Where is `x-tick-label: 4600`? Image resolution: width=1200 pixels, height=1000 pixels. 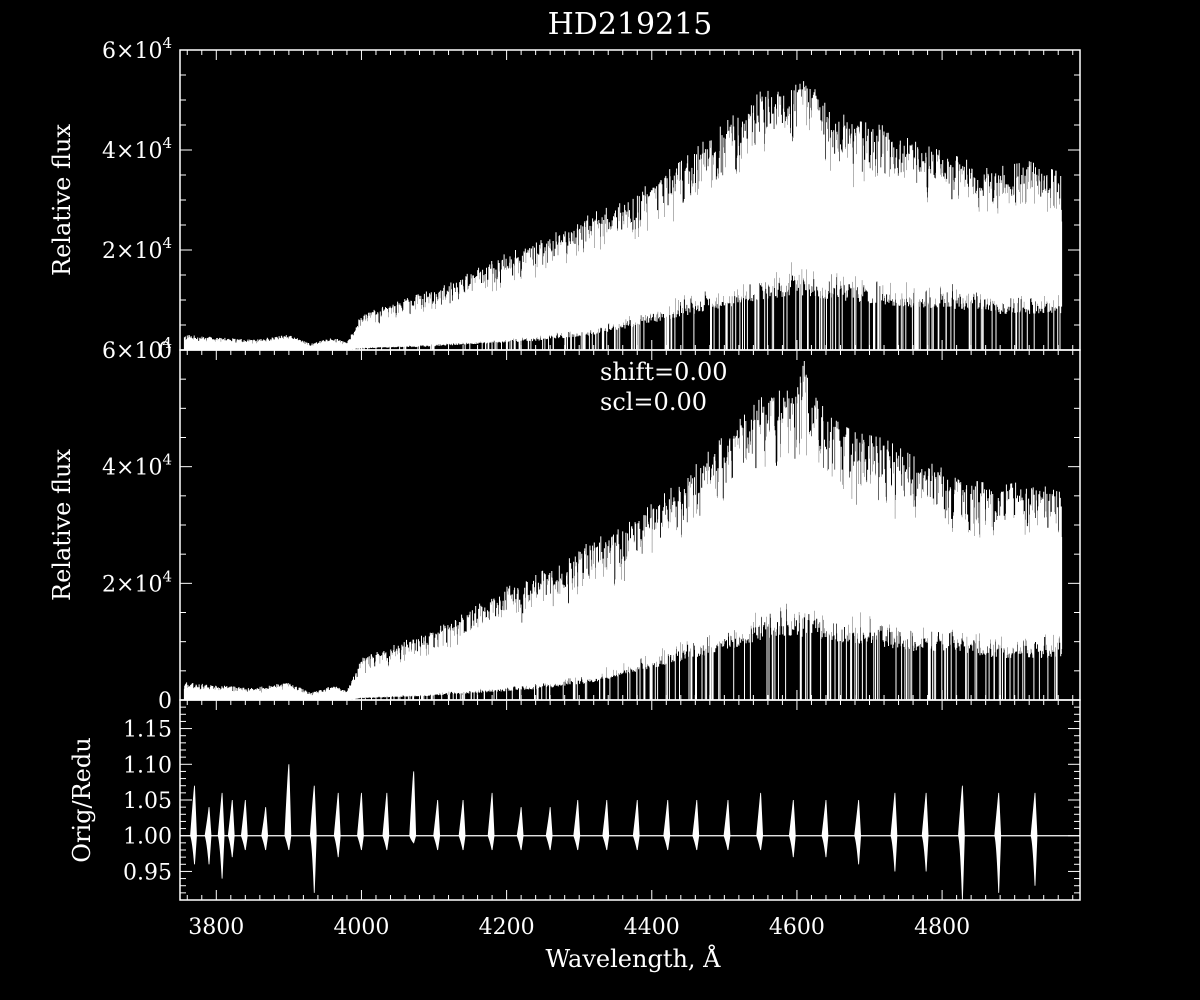
x-tick-label: 4600 is located at coordinates (797, 927).